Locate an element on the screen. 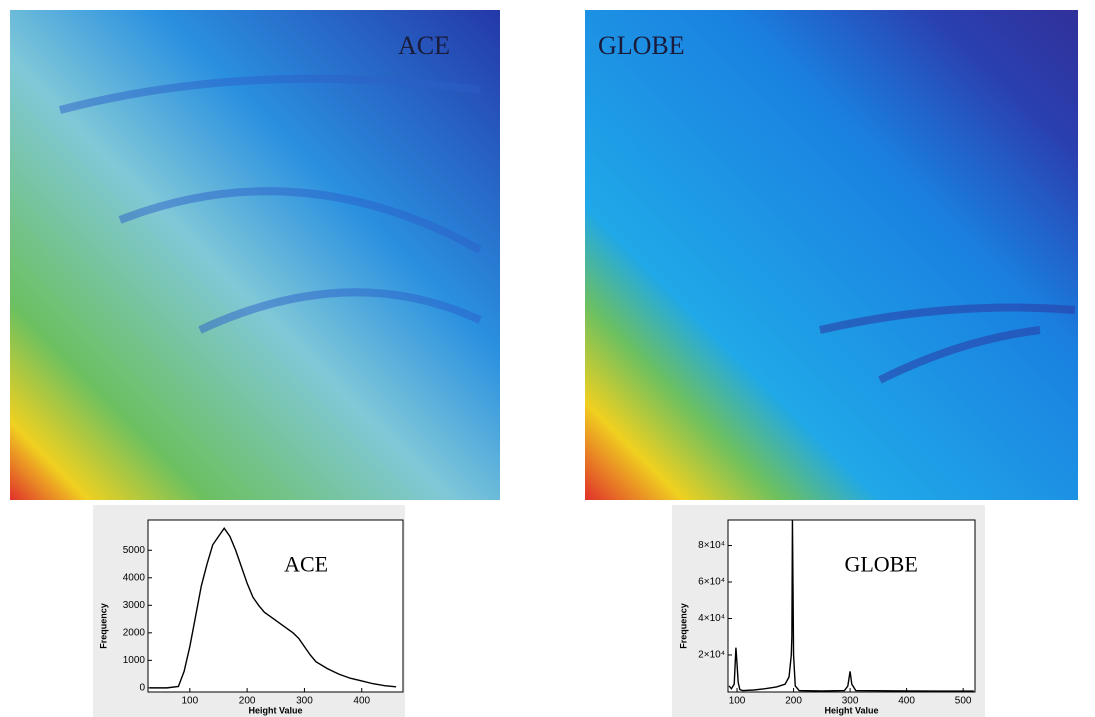 The height and width of the screenshot is (717, 1095). y-tick-label: 6×10⁴ is located at coordinates (711, 582).